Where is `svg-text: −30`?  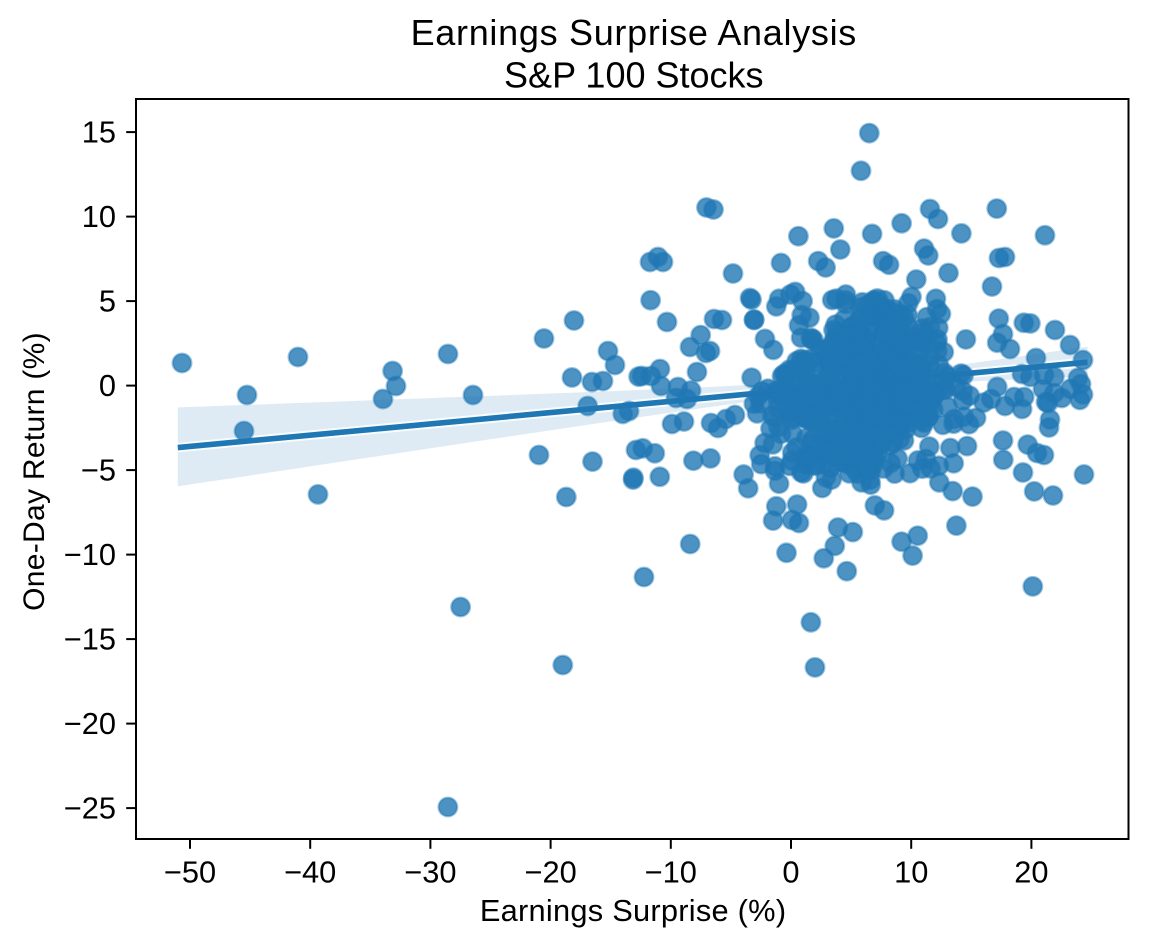
svg-text: −30 is located at coordinates (430, 872).